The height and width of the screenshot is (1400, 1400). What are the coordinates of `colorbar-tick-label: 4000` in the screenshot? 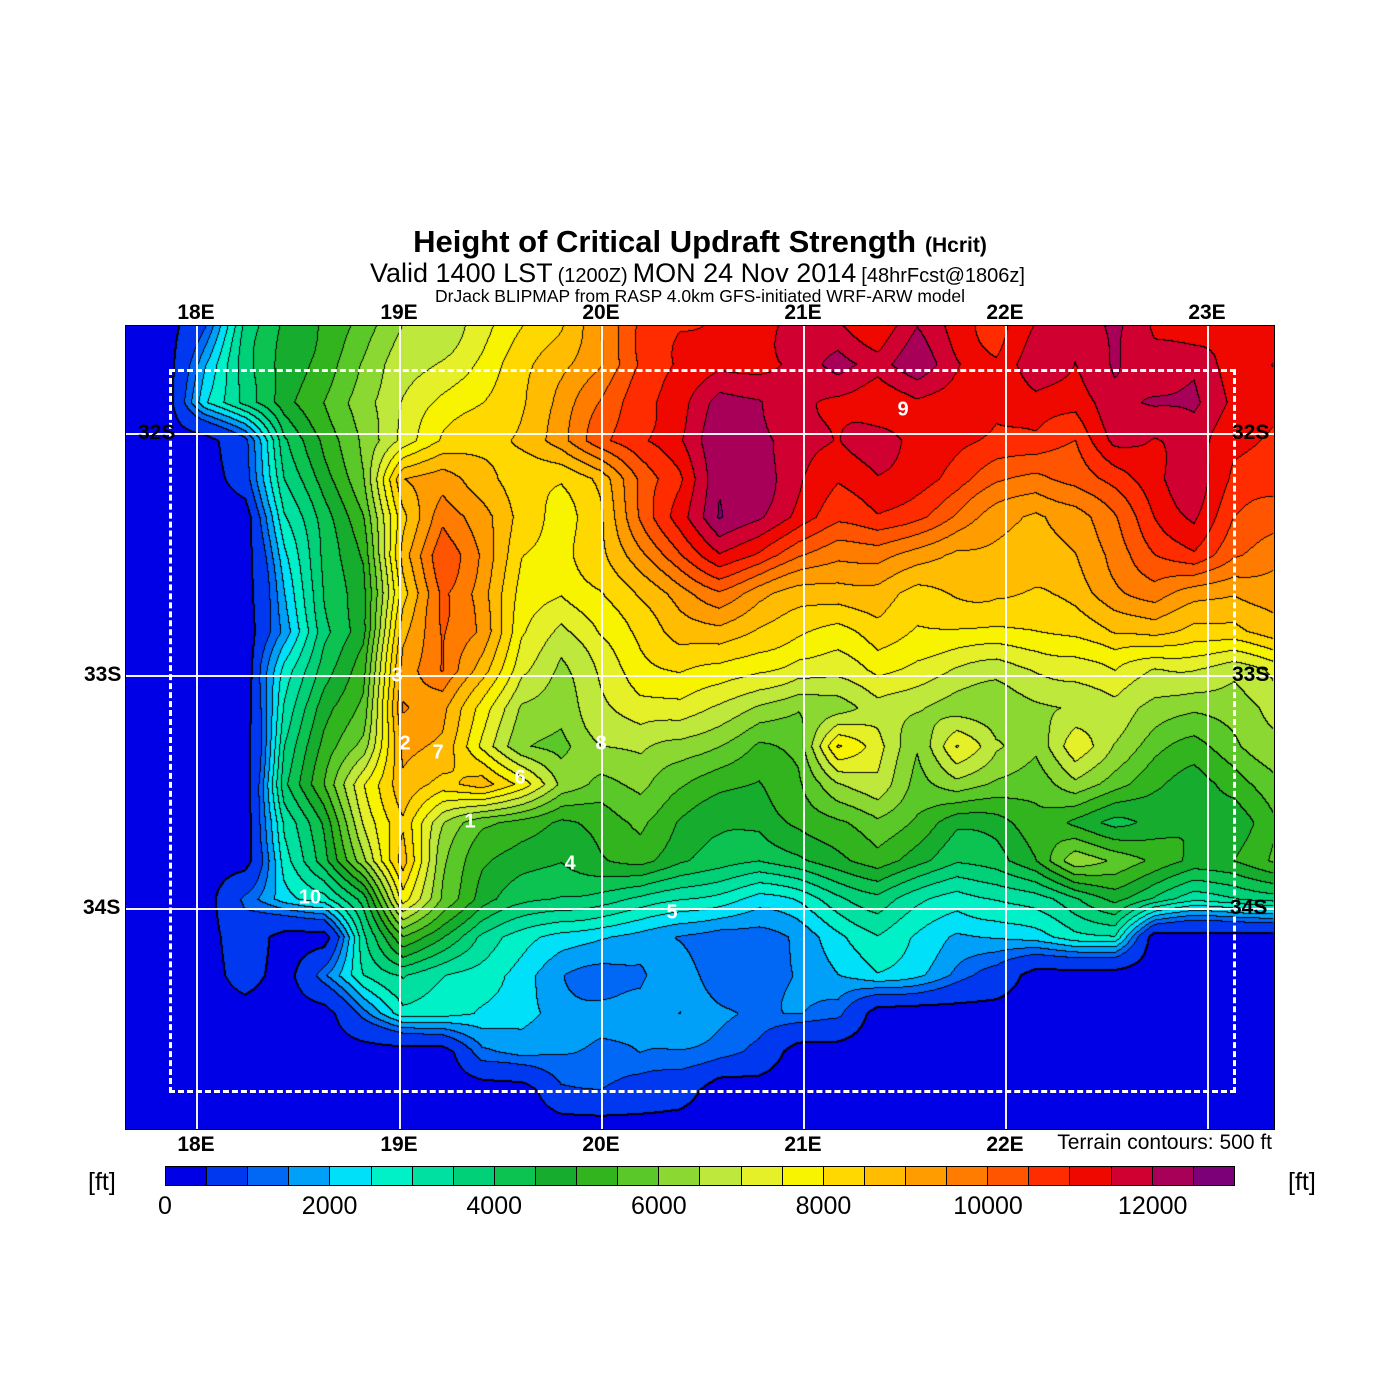 It's located at (494, 1206).